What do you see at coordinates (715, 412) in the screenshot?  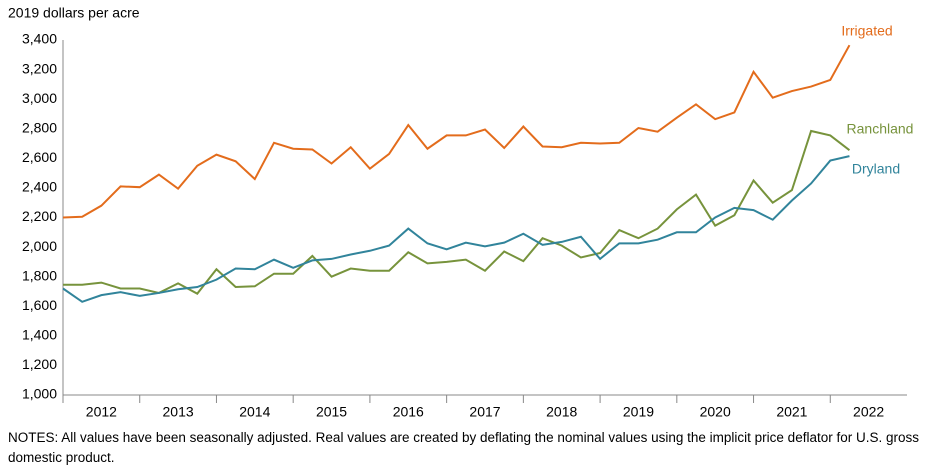 I see `x-tick-label: 2020` at bounding box center [715, 412].